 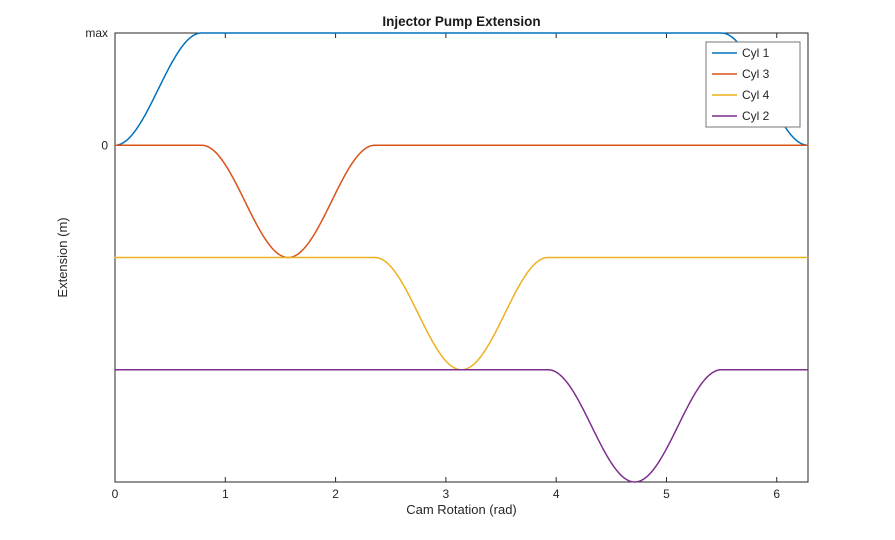 What do you see at coordinates (62, 257) in the screenshot?
I see `y-axis-label: Extension (m)` at bounding box center [62, 257].